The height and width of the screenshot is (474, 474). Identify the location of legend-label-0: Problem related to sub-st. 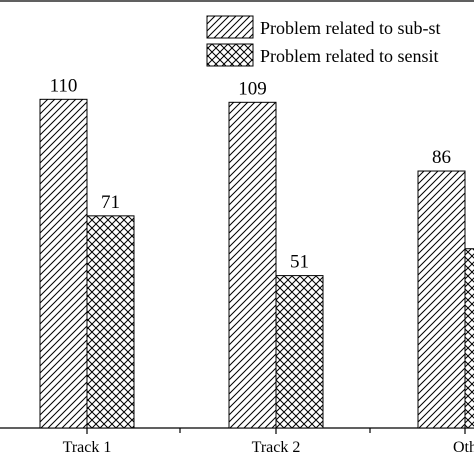
(350, 28).